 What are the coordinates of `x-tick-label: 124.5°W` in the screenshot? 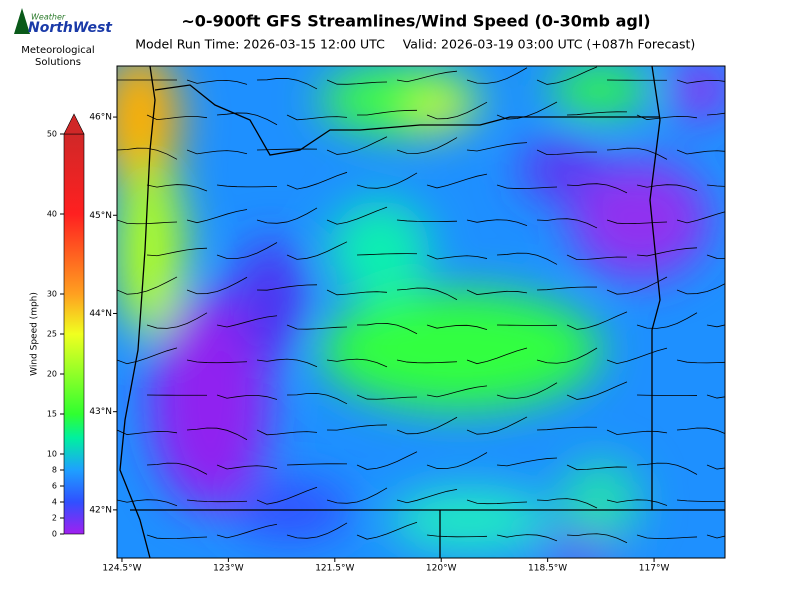 It's located at (121, 569).